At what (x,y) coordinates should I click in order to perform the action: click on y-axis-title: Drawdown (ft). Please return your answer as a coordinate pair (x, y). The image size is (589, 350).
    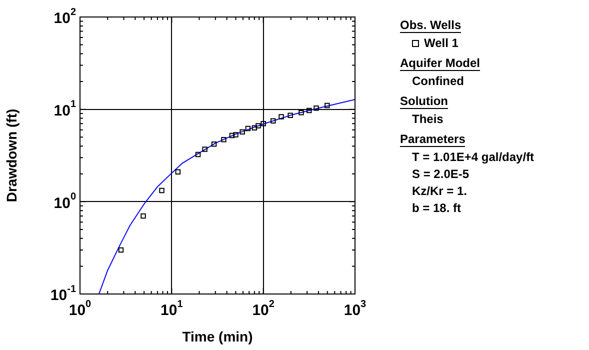
    Looking at the image, I should click on (11, 155).